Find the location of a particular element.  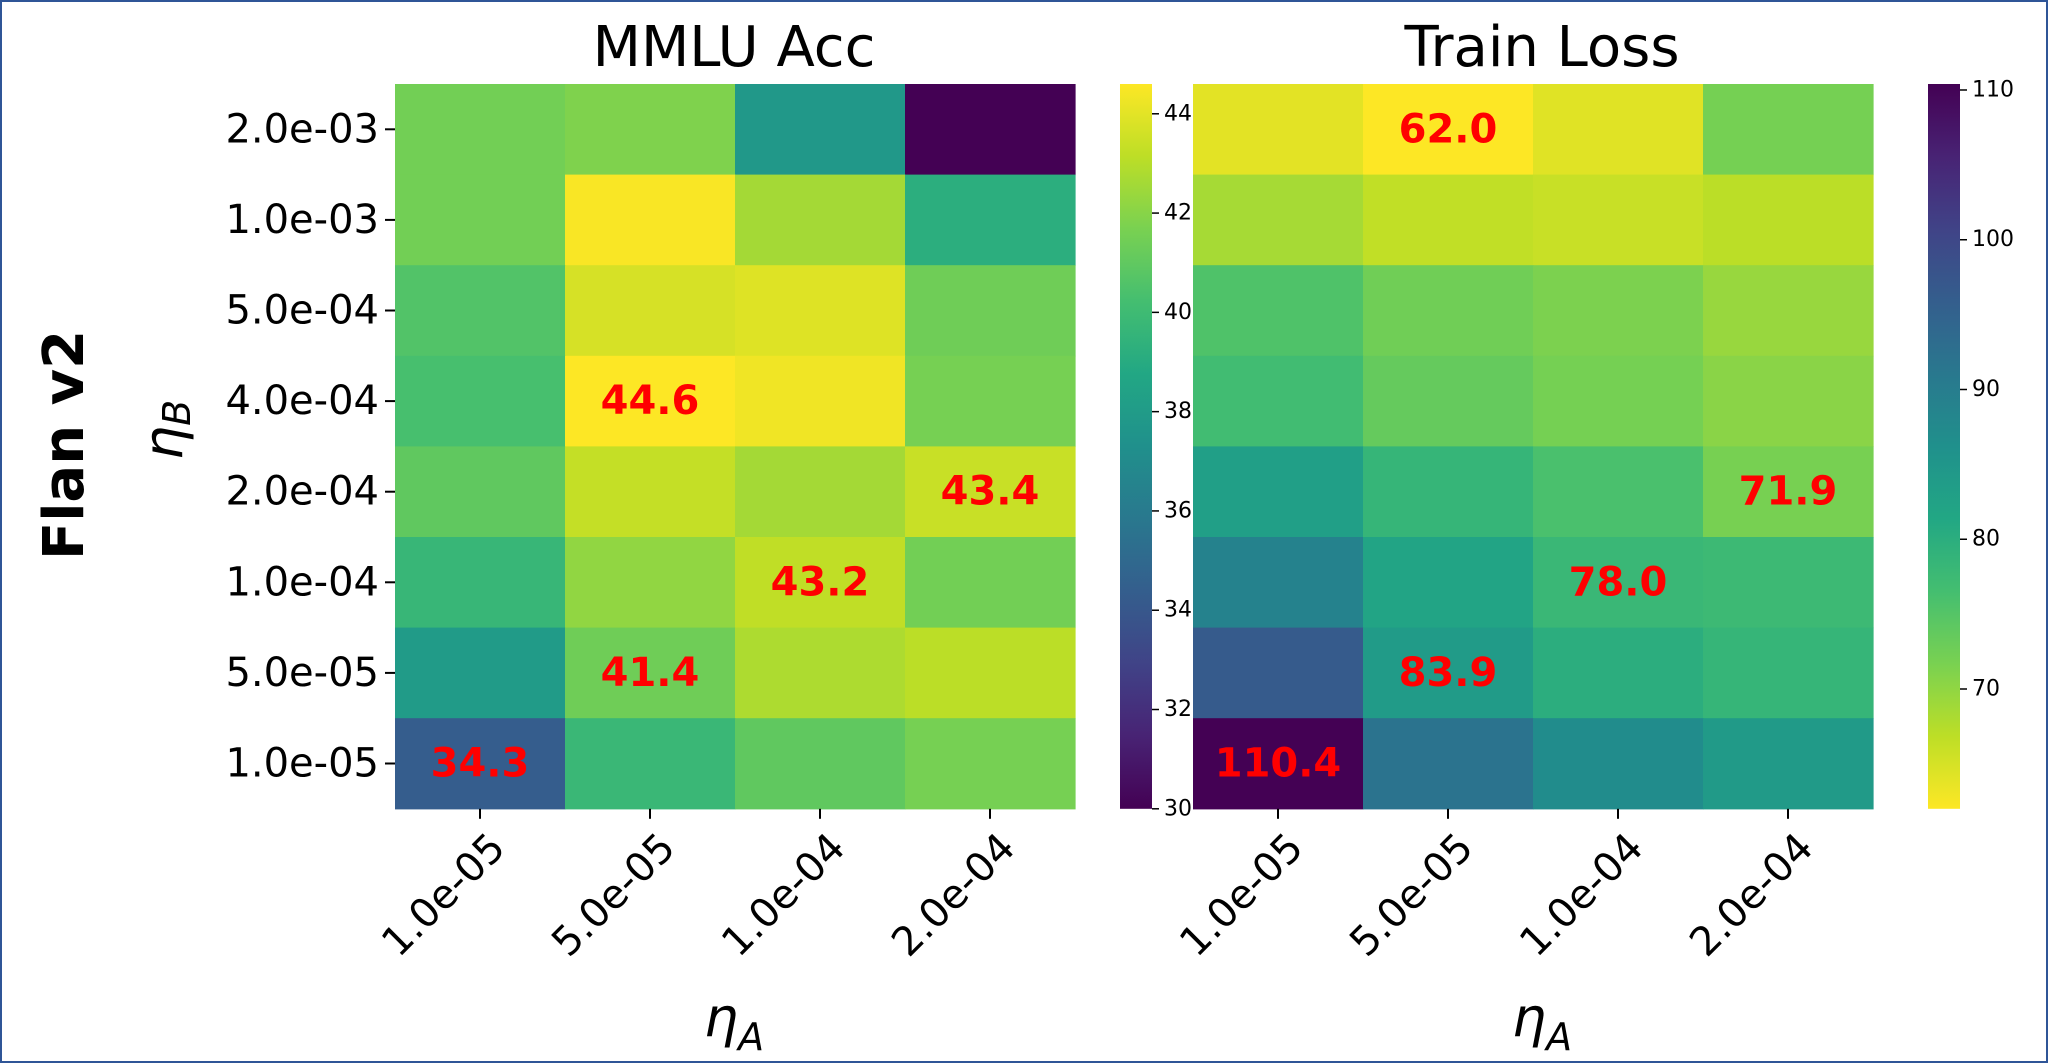

y-axis-label-sub: B is located at coordinates (177, 413).